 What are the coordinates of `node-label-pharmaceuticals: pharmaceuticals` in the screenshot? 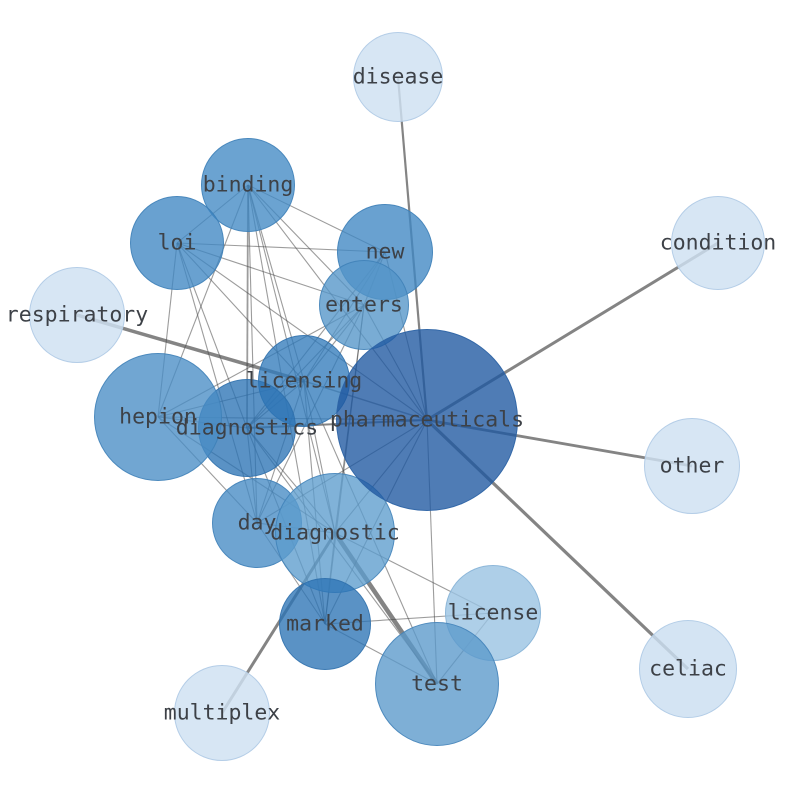 It's located at (427, 420).